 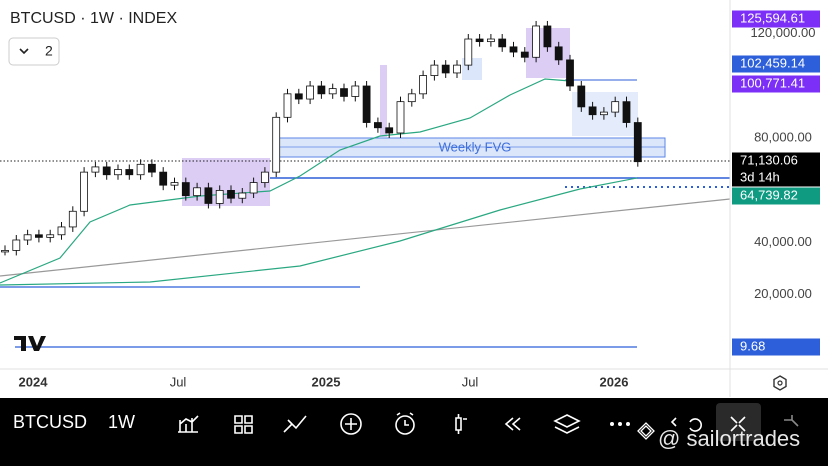 What do you see at coordinates (295, 424) in the screenshot?
I see `drawing-icon` at bounding box center [295, 424].